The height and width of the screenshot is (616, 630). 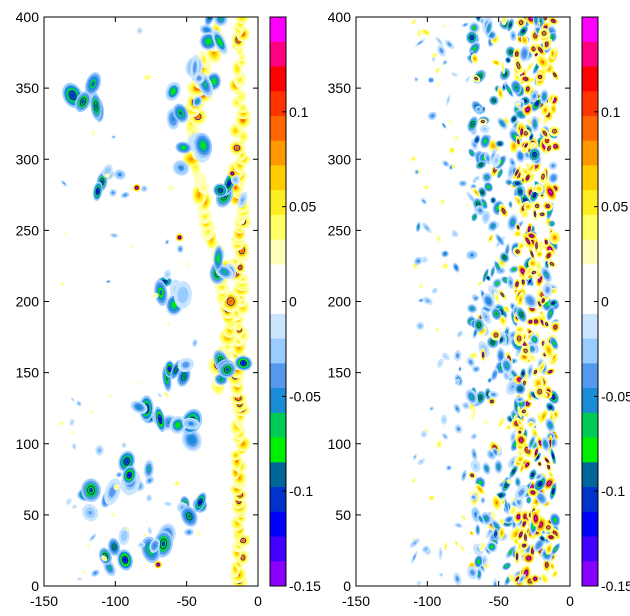 I want to click on left-x-tick-label: -100, so click(x=115, y=601).